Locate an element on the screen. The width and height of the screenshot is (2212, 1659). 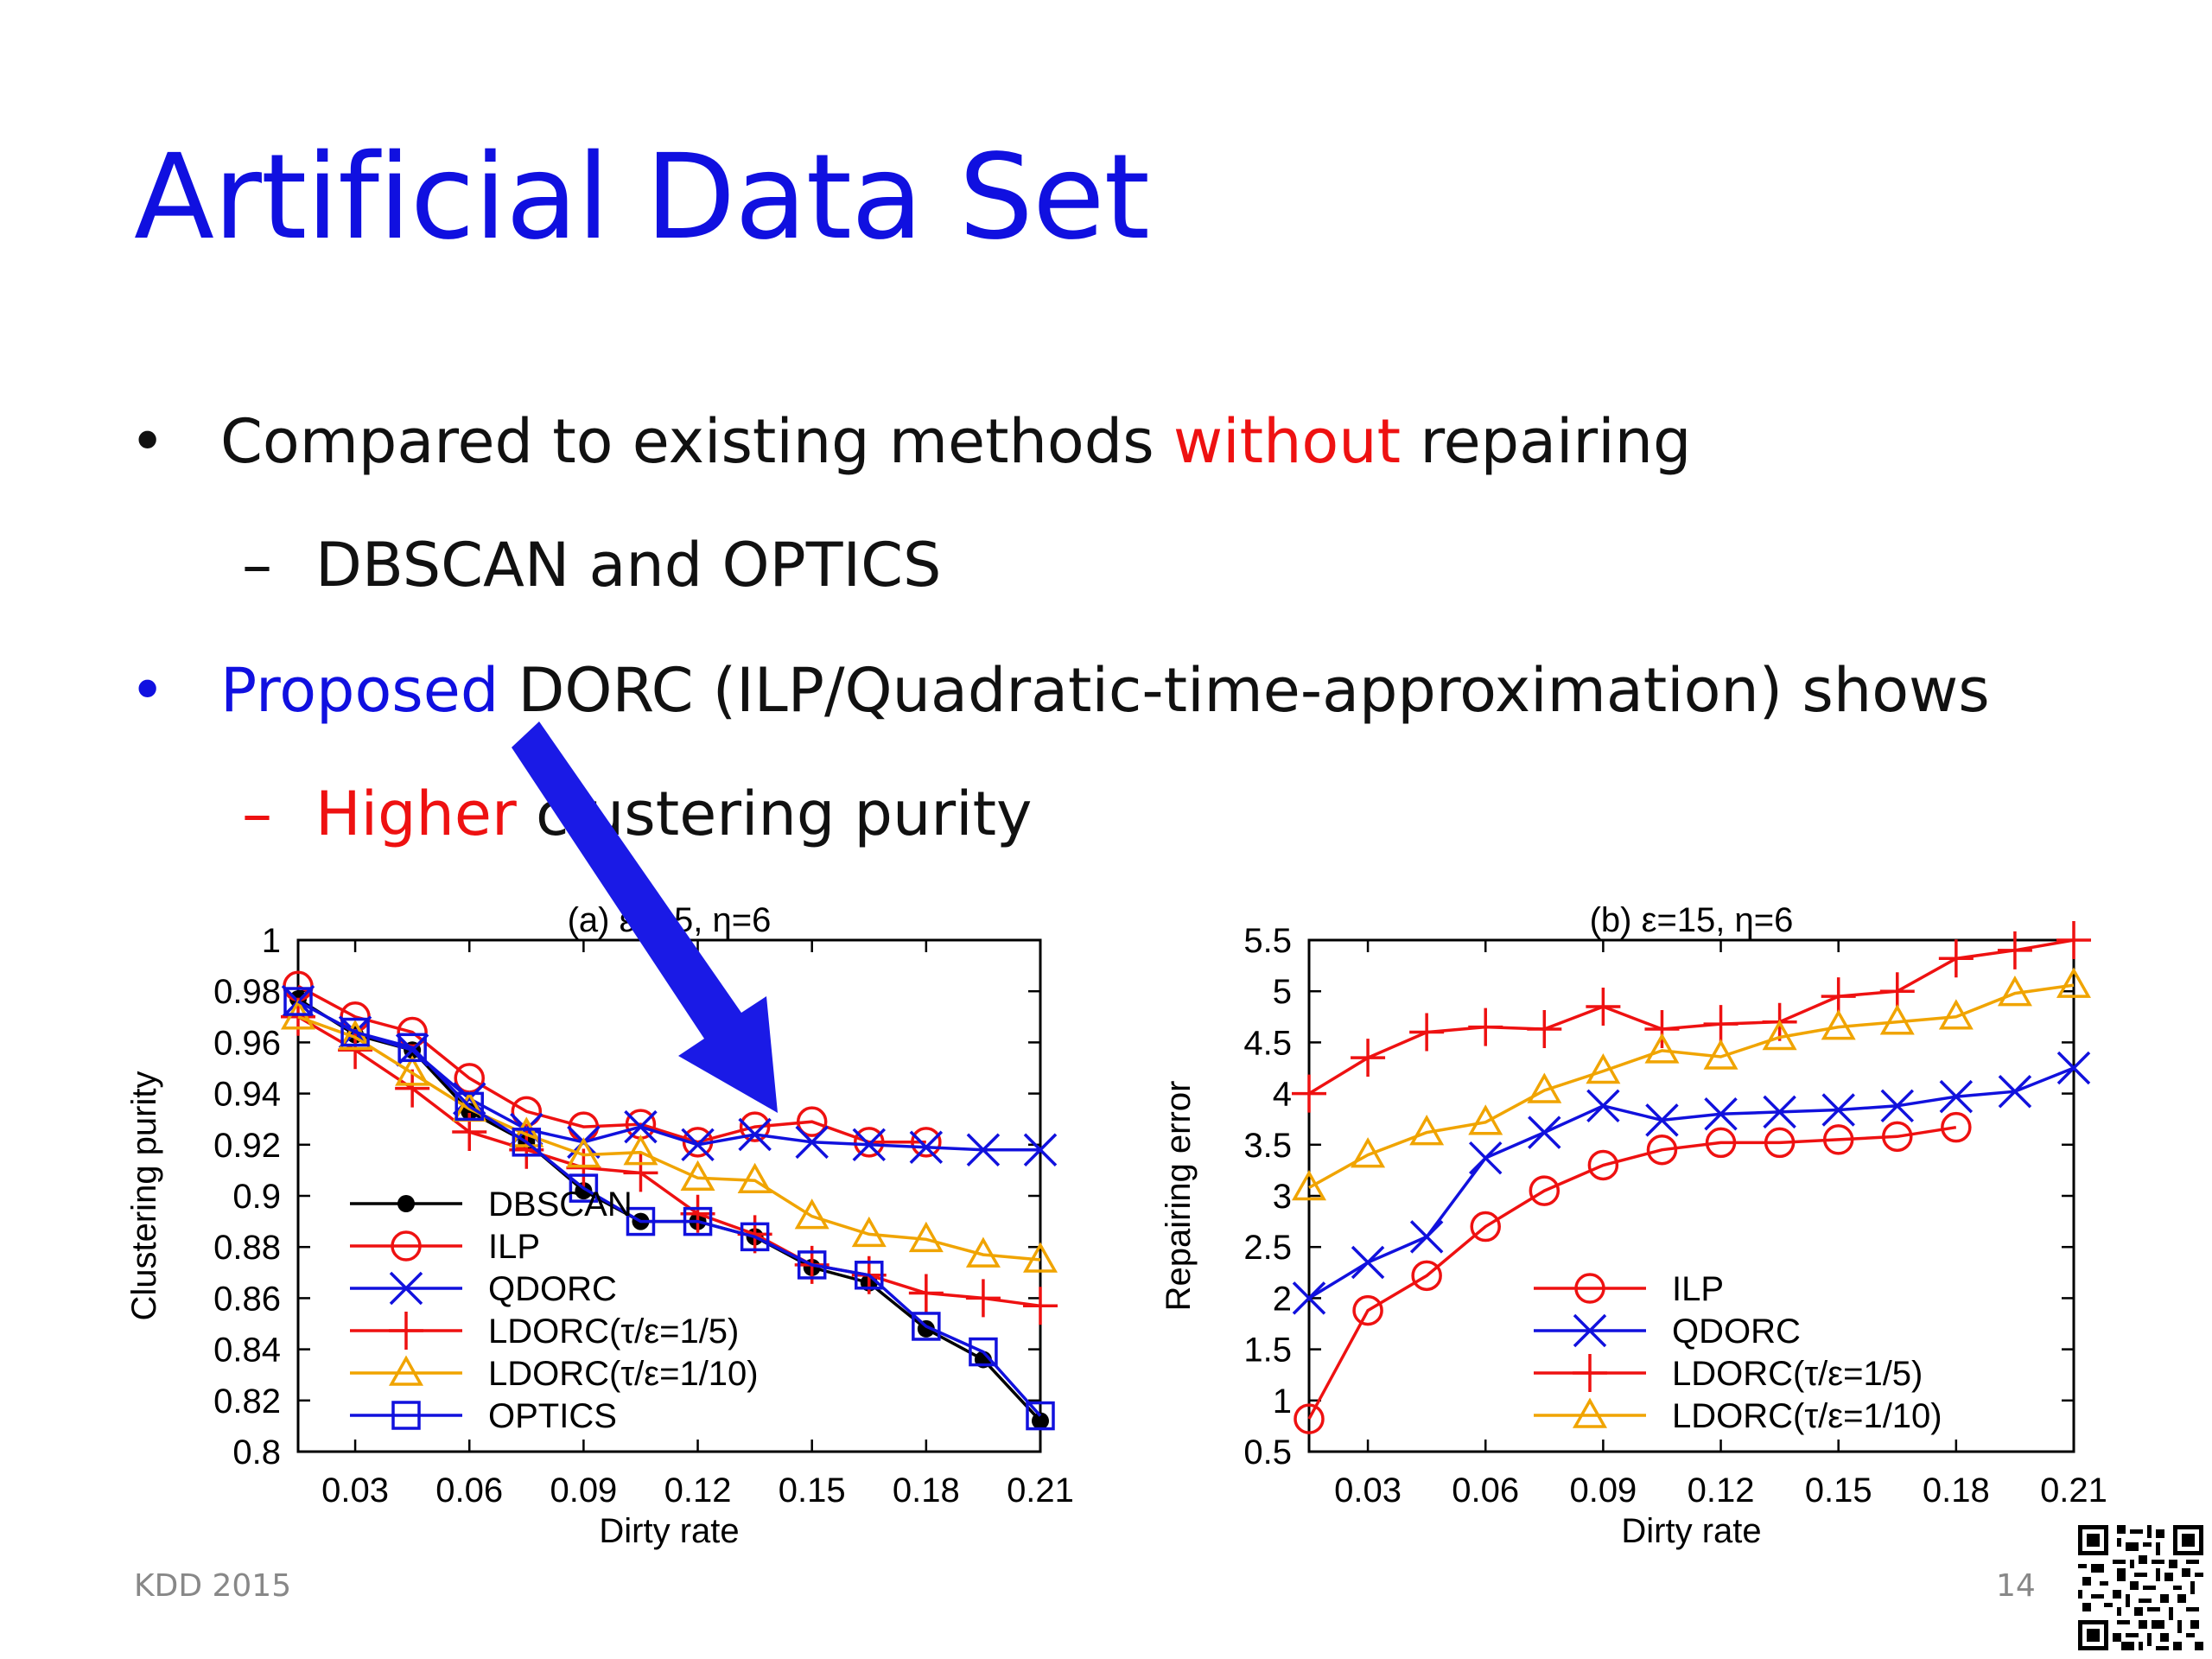
bullet-text: repairing is located at coordinates (1546, 441).